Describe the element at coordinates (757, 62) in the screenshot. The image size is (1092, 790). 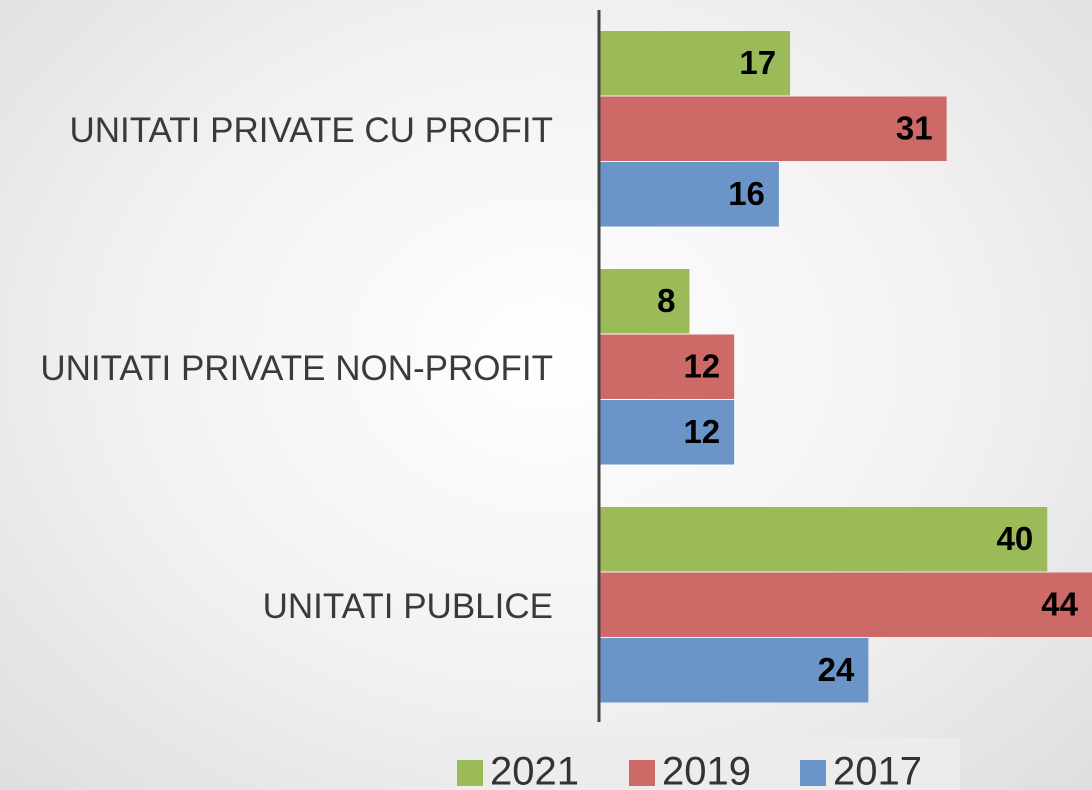
I see `value-label: 17` at that location.